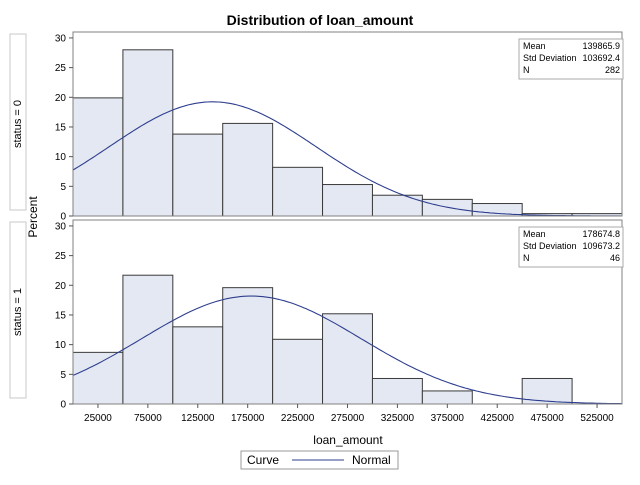  What do you see at coordinates (248, 418) in the screenshot?
I see `x-tick-label: 175000` at bounding box center [248, 418].